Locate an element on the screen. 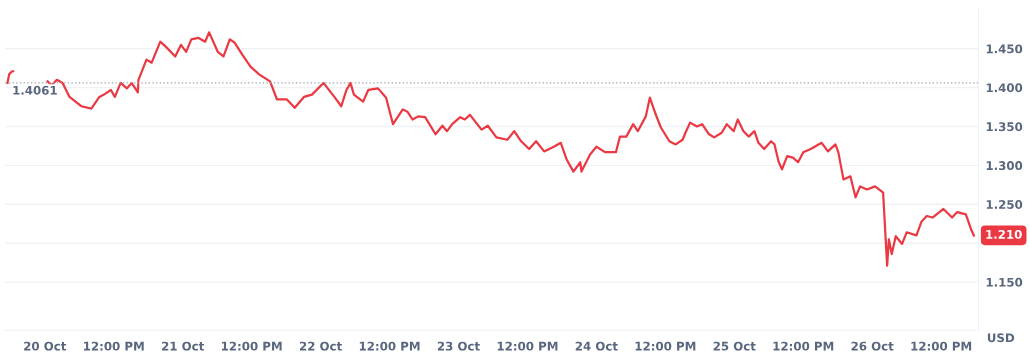 The height and width of the screenshot is (361, 1030). y-tick-label: 1.400 is located at coordinates (1004, 88).